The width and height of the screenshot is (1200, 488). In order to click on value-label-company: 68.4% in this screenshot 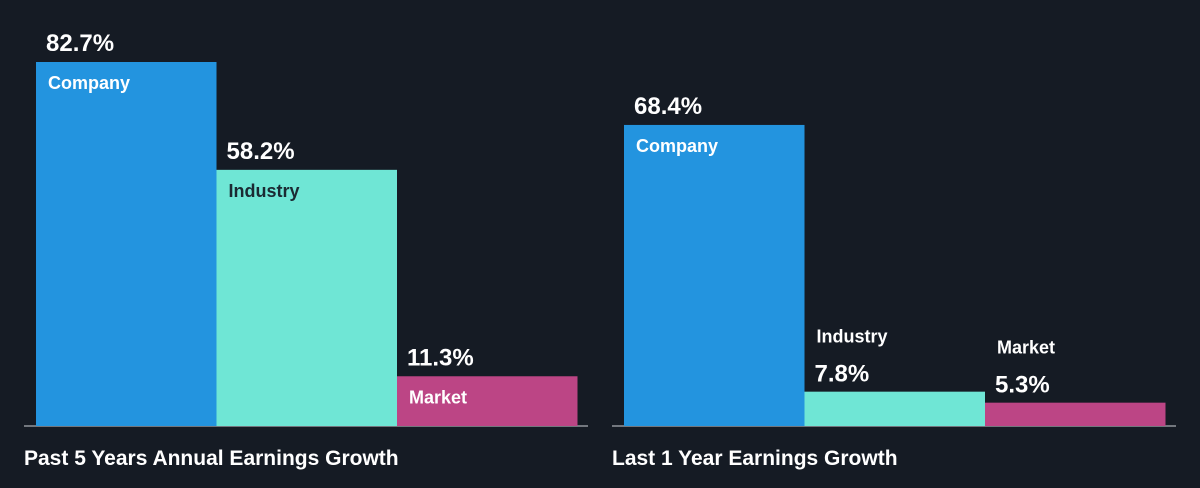, I will do `click(668, 106)`.